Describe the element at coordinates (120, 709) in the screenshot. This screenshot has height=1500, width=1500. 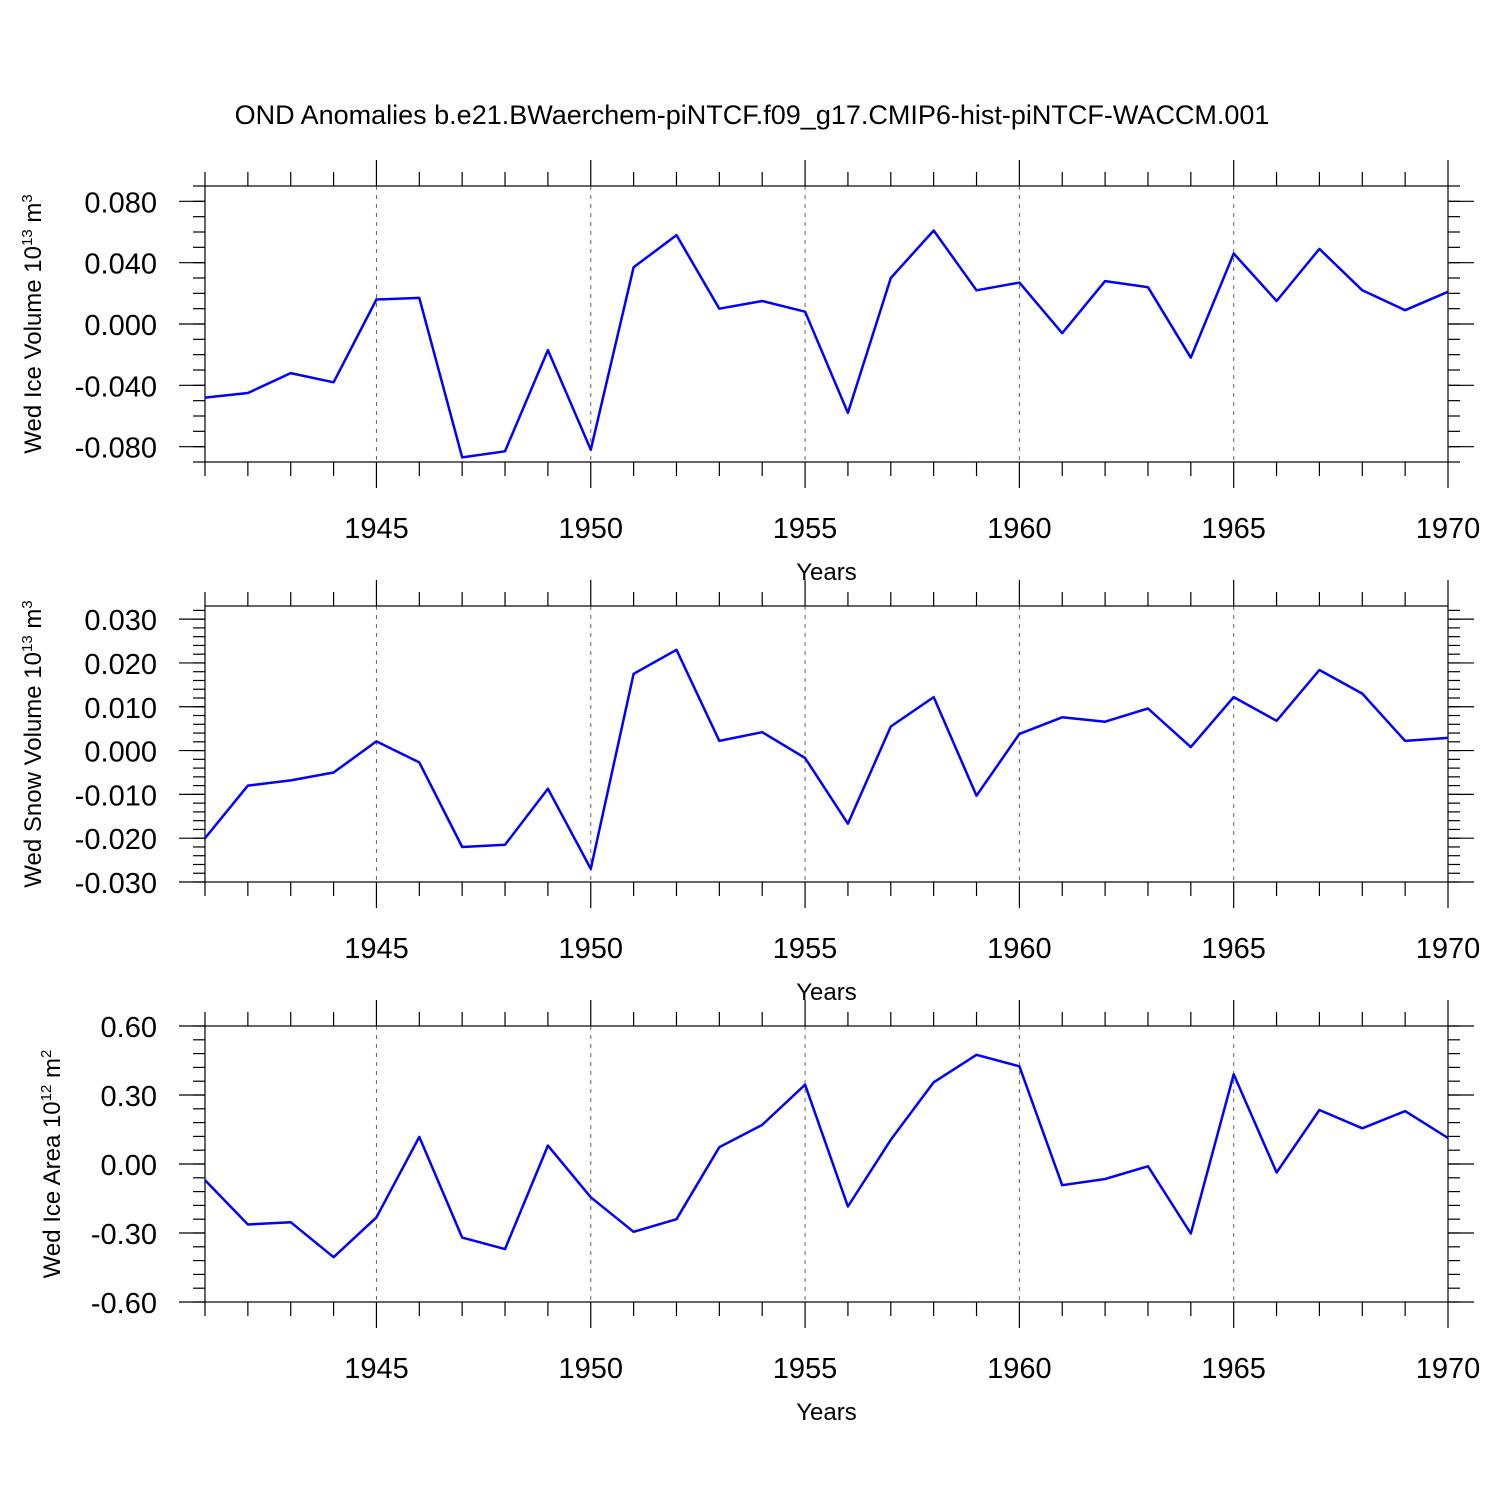
I see `y-tick-label: 0.010` at that location.